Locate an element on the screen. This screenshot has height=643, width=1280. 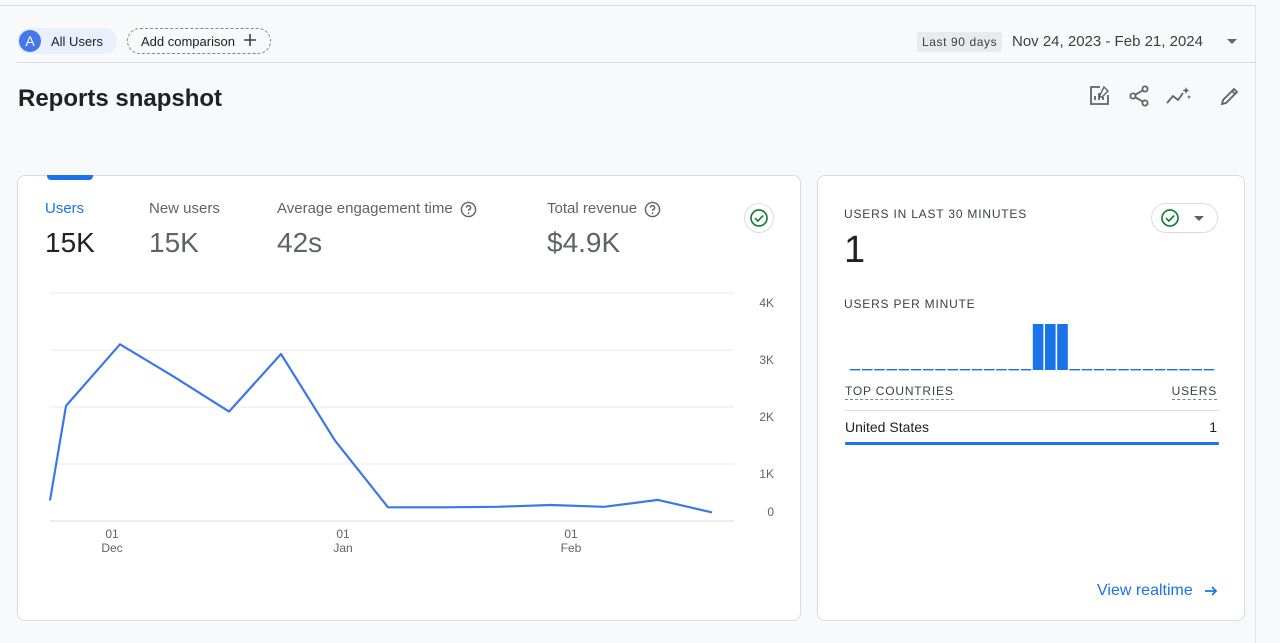
metric-label: Average engagement time is located at coordinates (365, 208).